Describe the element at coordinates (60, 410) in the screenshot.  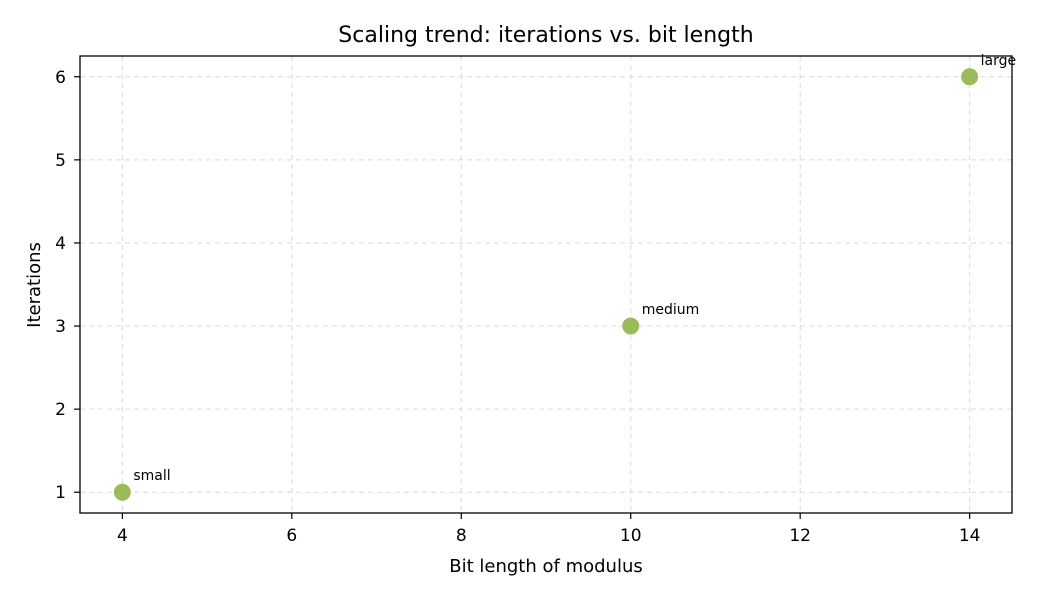
I see `y-tick-label: 2` at that location.